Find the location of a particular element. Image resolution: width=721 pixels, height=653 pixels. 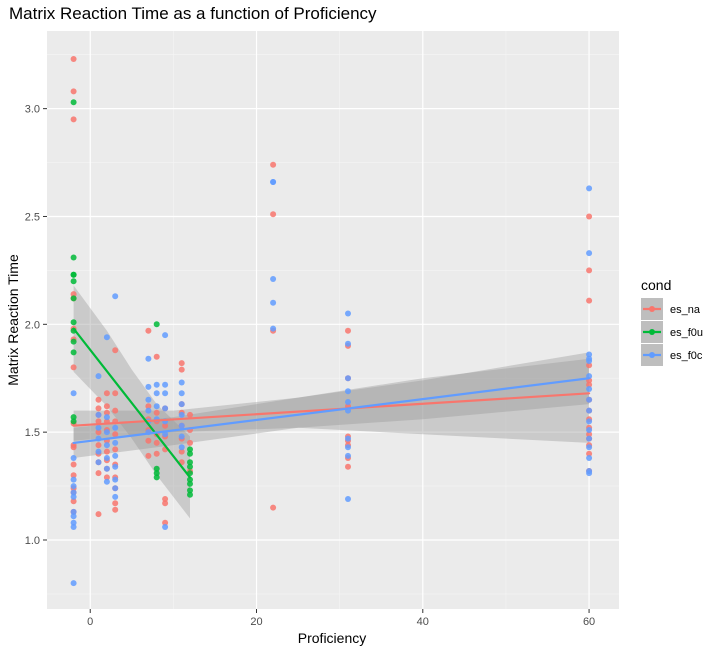

y-tick-label: 2.5 is located at coordinates (32, 217).